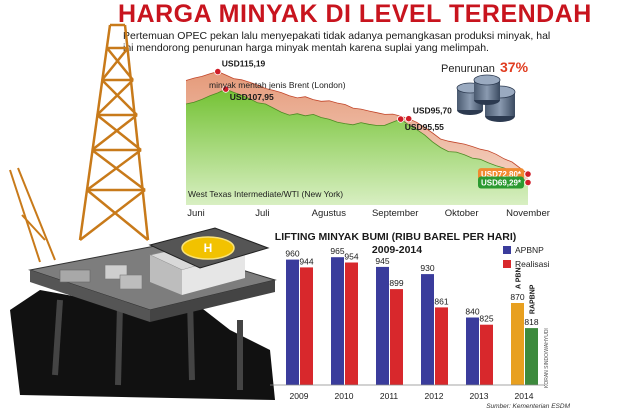 This screenshot has height=413, width=620. I want to click on rig-deck-front, so click(212, 301).